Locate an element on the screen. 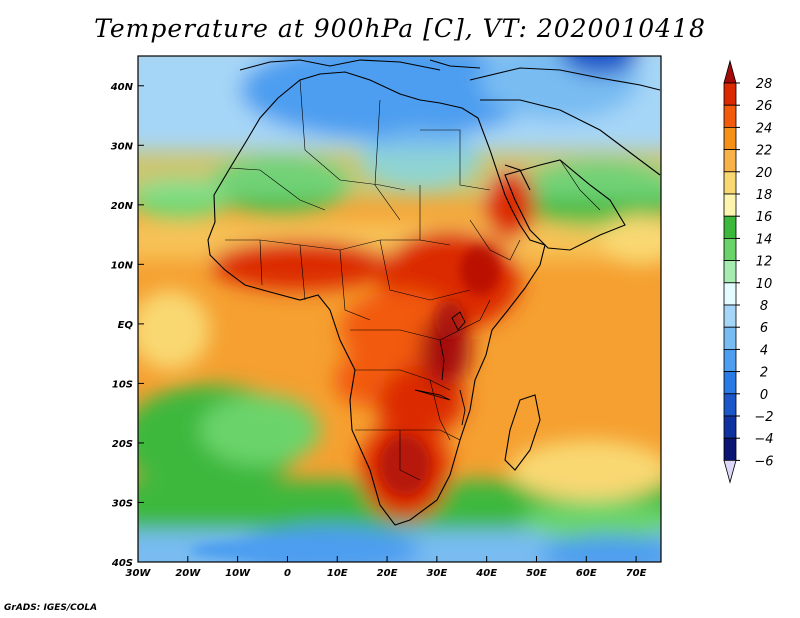 This screenshot has height=618, width=800. colorbar-label: 26 is located at coordinates (764, 106).